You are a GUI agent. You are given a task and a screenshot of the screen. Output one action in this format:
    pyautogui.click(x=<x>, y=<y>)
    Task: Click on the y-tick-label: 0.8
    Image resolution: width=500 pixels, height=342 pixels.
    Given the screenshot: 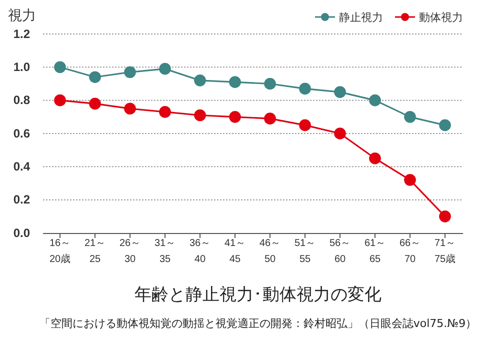 What is the action you would take?
    pyautogui.click(x=21, y=100)
    